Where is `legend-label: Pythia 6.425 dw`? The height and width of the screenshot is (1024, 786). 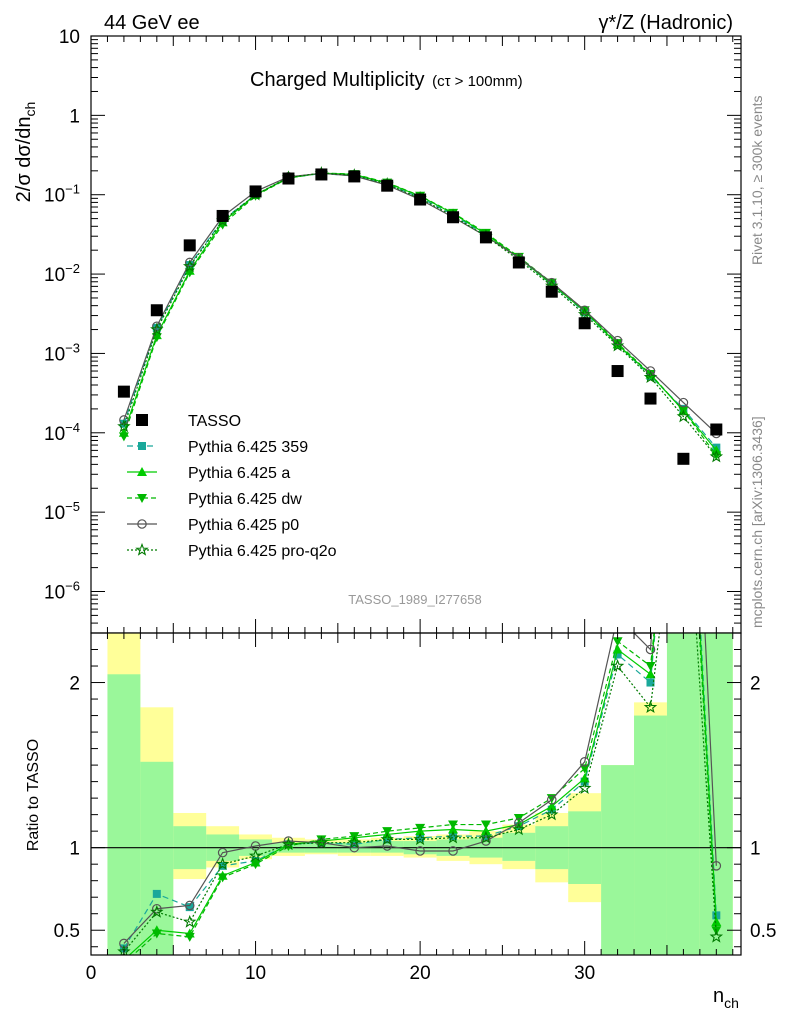 legend-label: Pythia 6.425 dw is located at coordinates (245, 499).